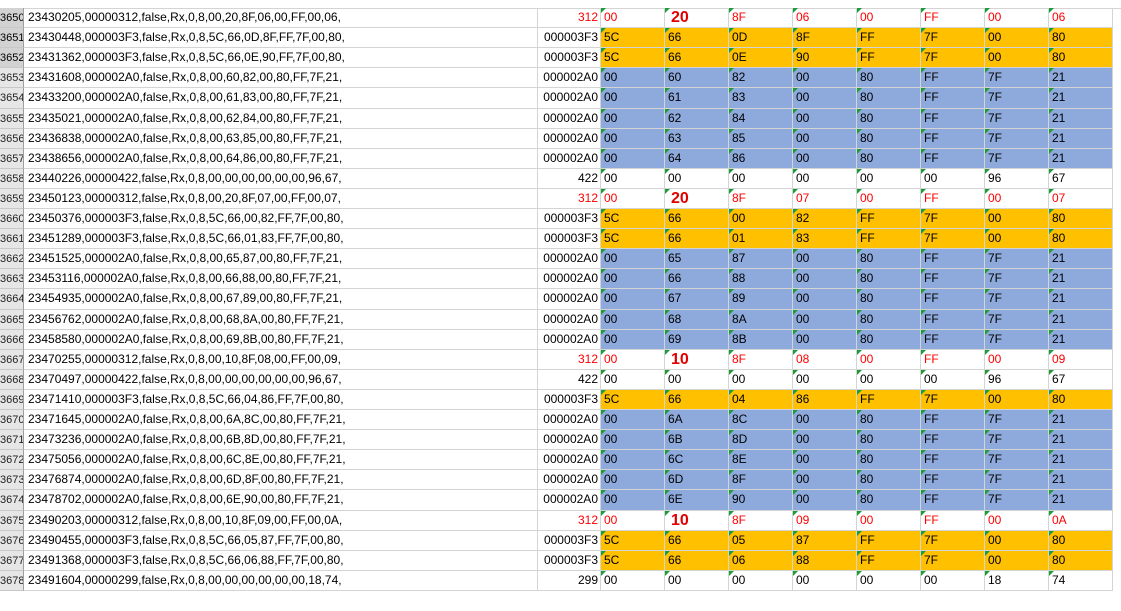  I want to click on byte-cell-3: 87, so click(825, 541).